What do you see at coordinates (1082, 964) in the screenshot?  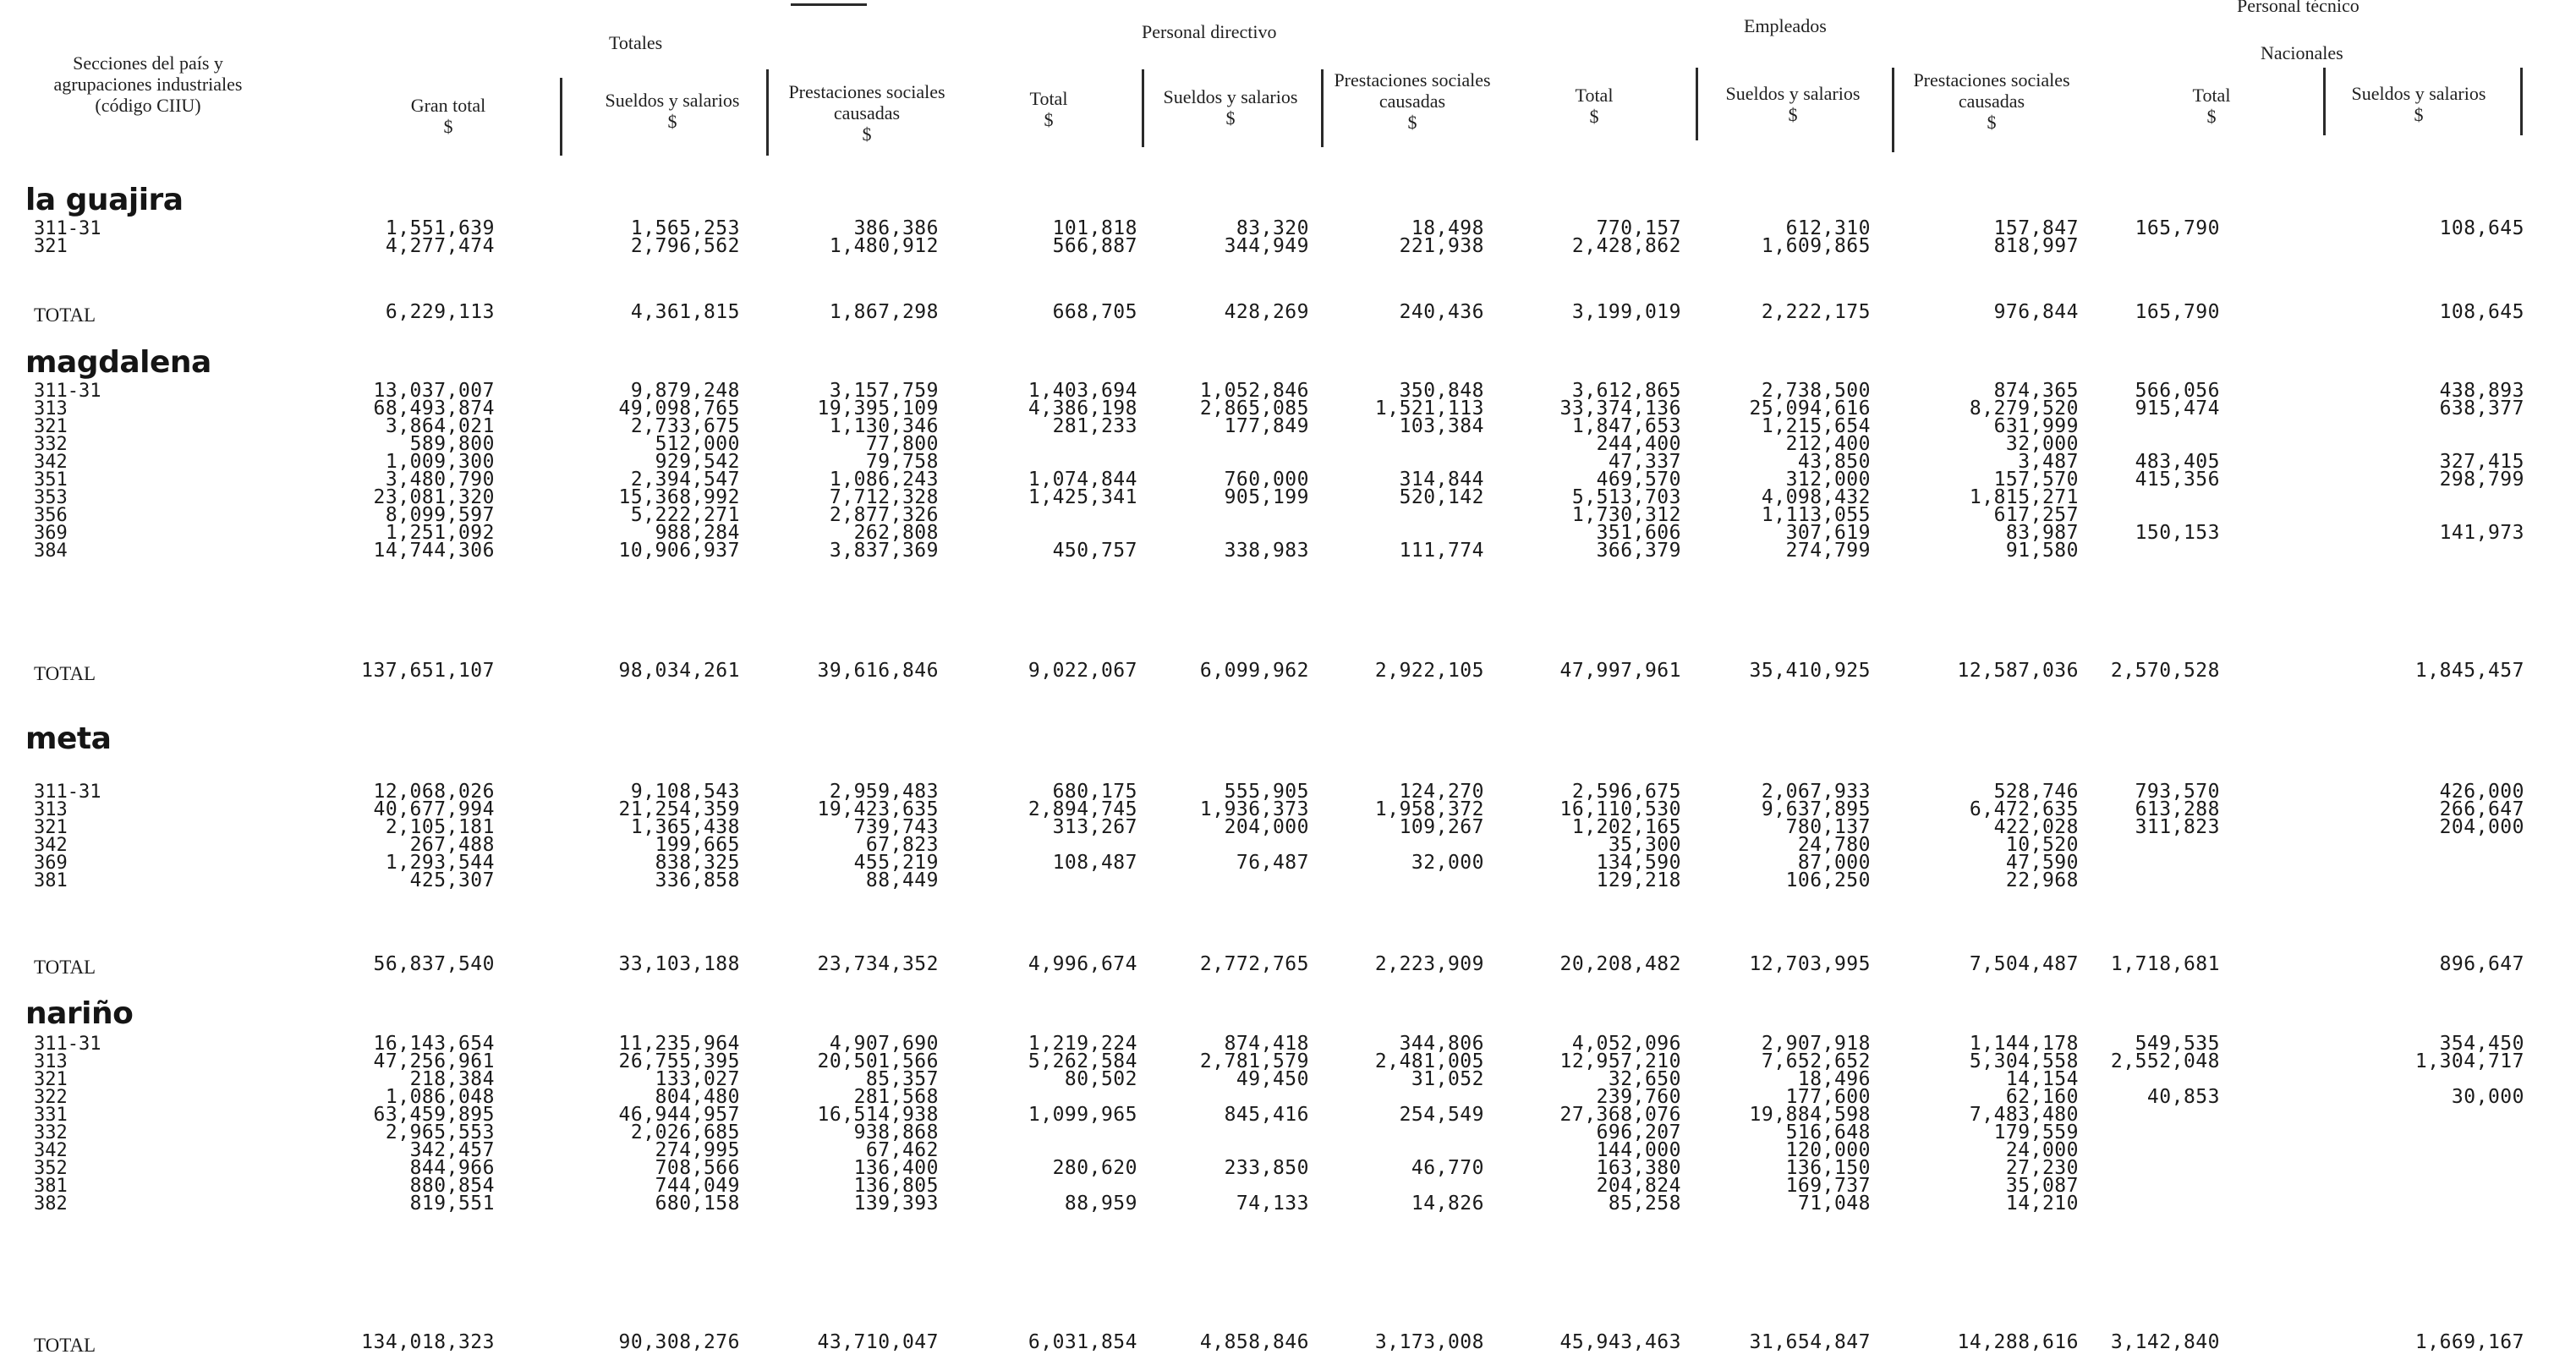 I see `total-cell: 4,996,674` at bounding box center [1082, 964].